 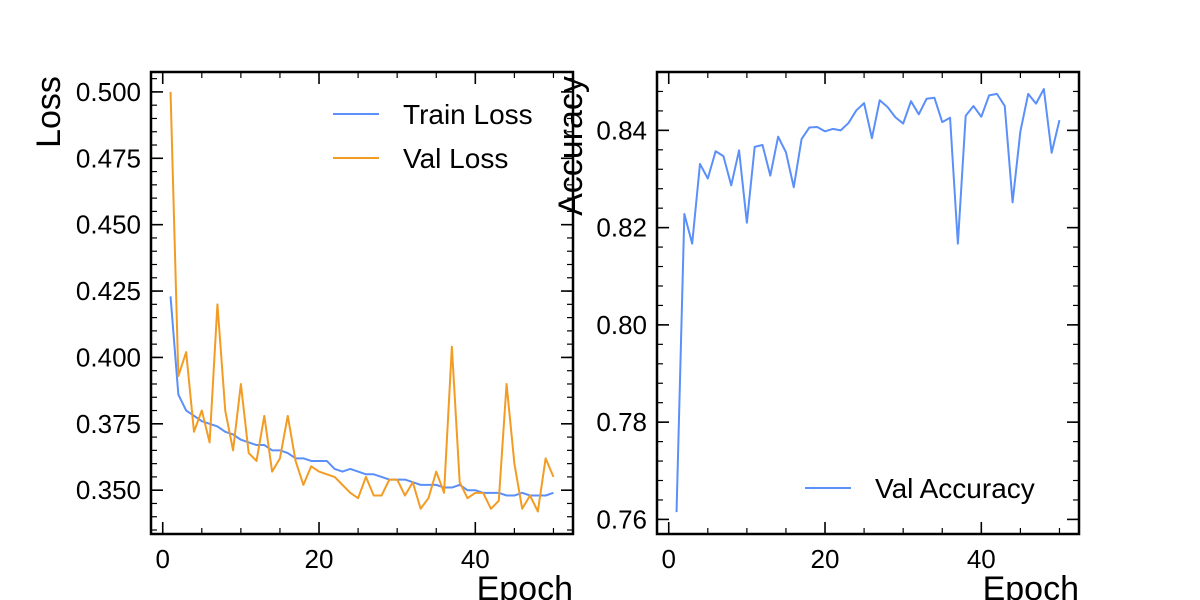 What do you see at coordinates (455, 158) in the screenshot?
I see `legend-label: Val Loss` at bounding box center [455, 158].